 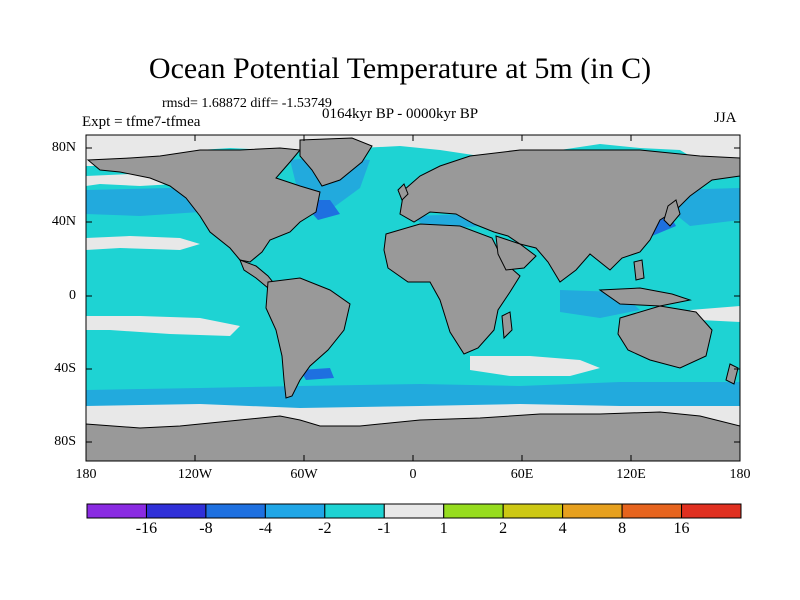 What do you see at coordinates (507, 325) in the screenshot?
I see `madagascar` at bounding box center [507, 325].